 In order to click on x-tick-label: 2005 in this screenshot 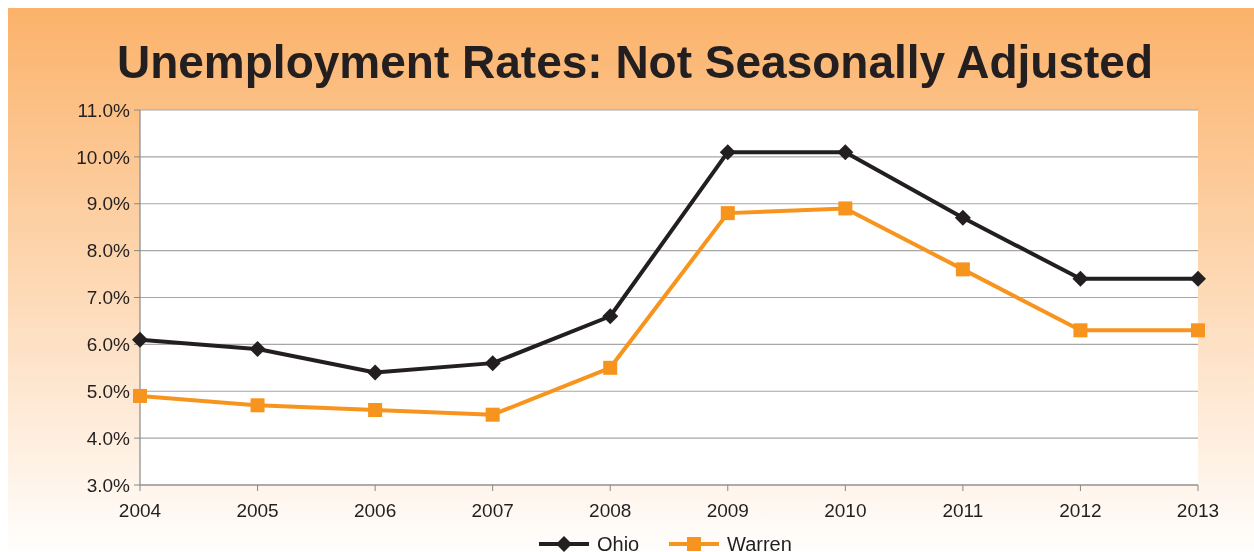, I will do `click(257, 510)`.